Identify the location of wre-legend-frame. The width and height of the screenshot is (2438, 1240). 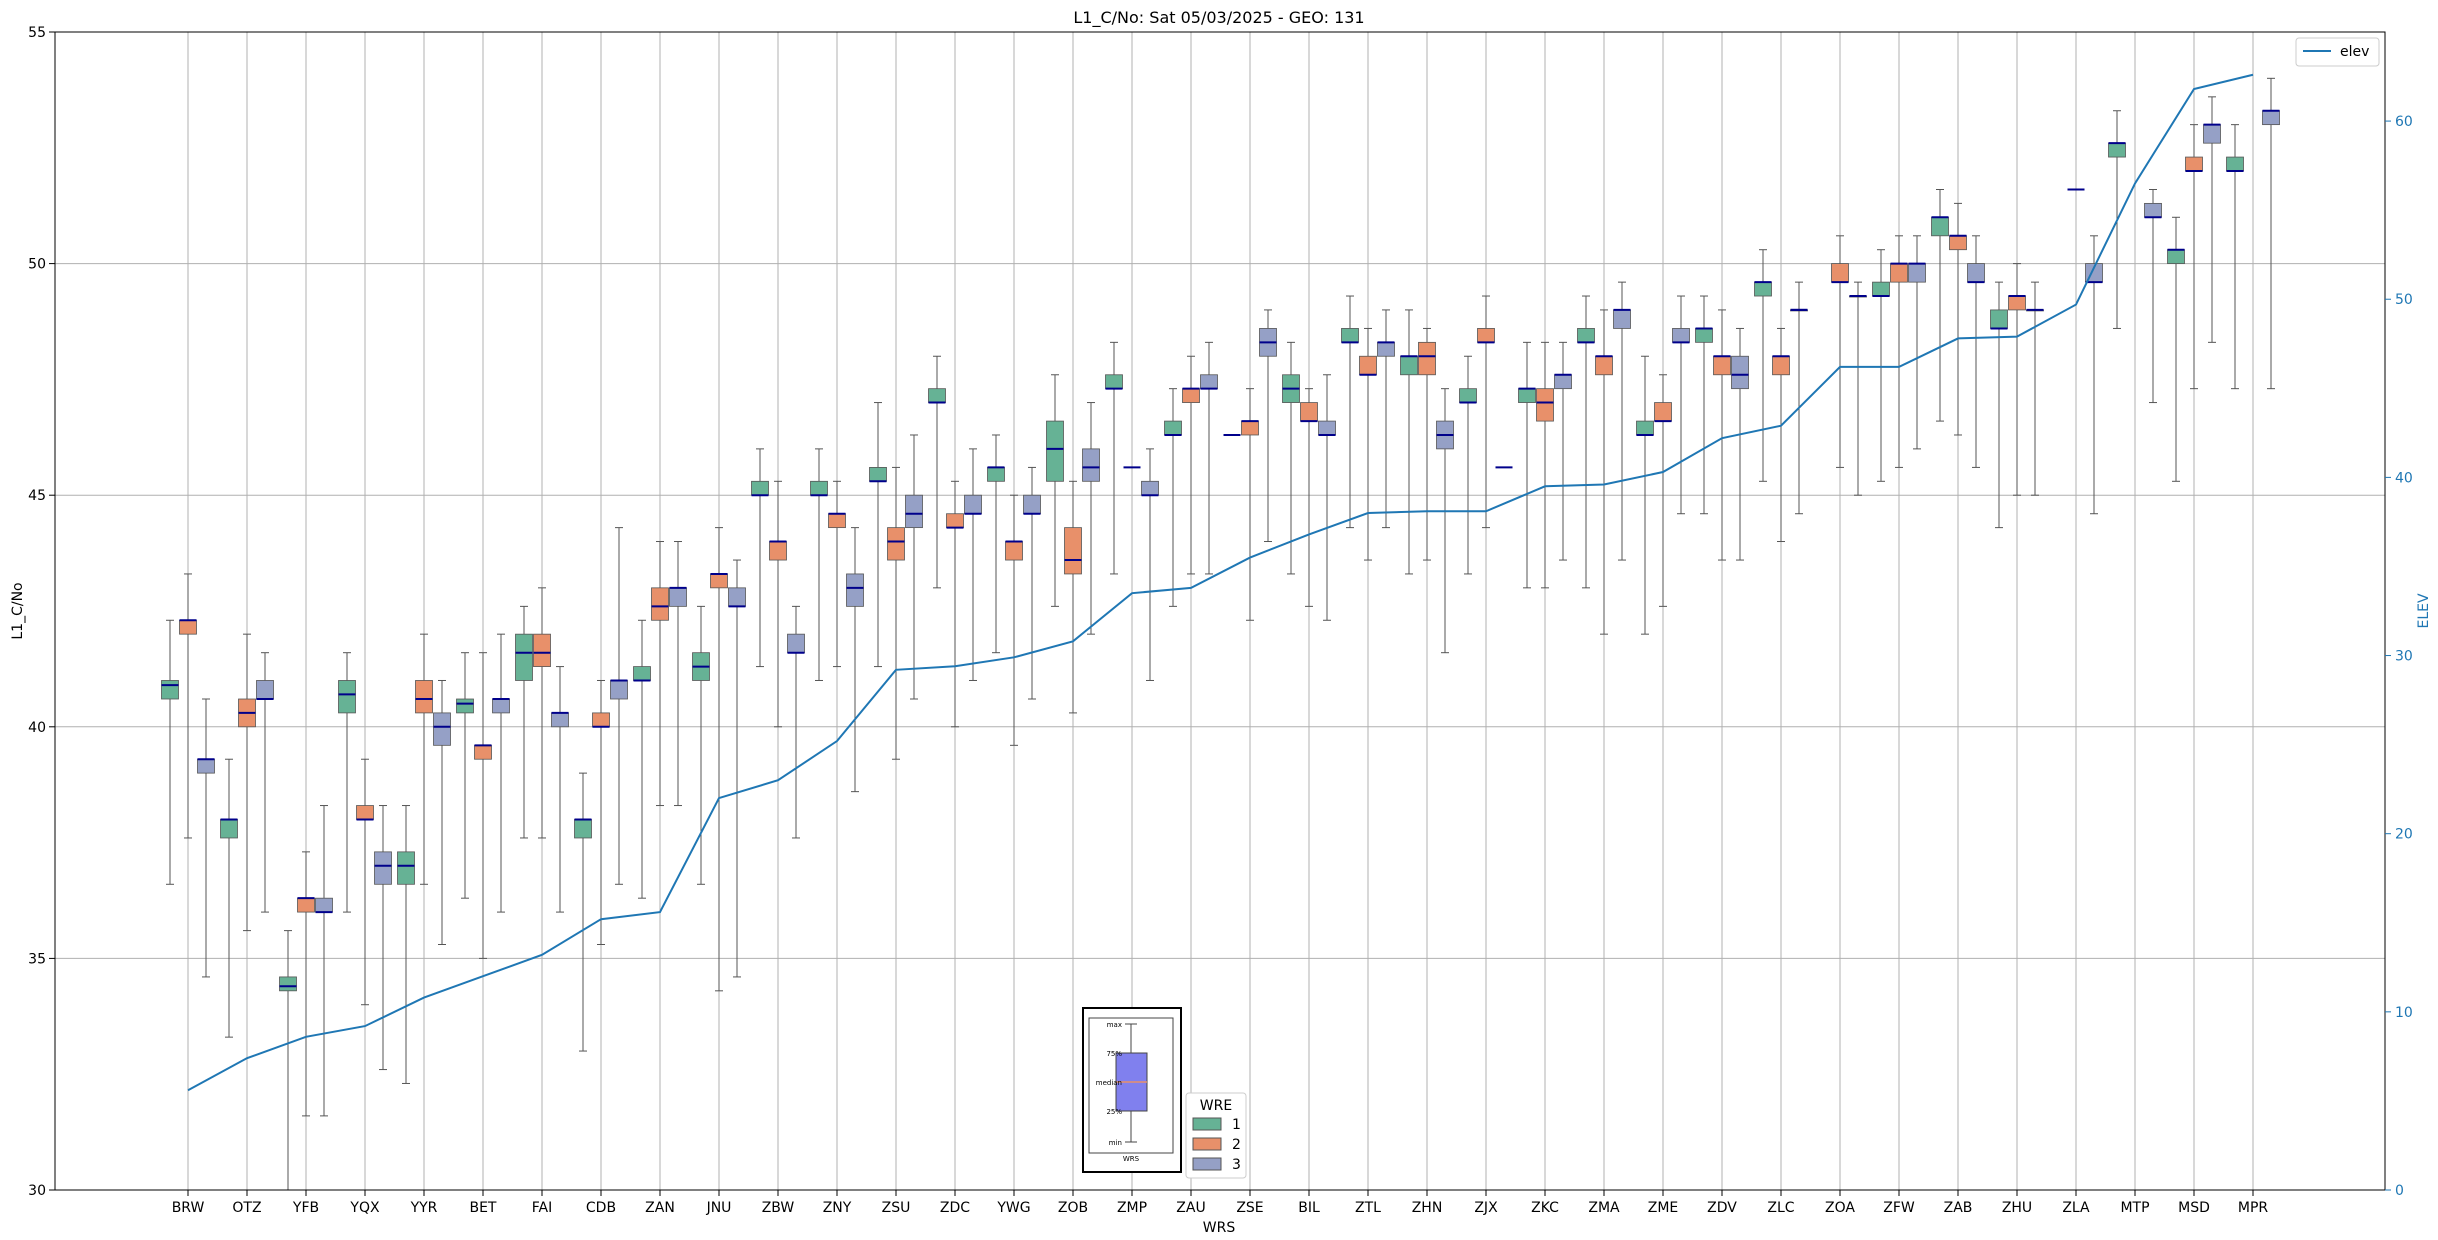
(1216, 1135).